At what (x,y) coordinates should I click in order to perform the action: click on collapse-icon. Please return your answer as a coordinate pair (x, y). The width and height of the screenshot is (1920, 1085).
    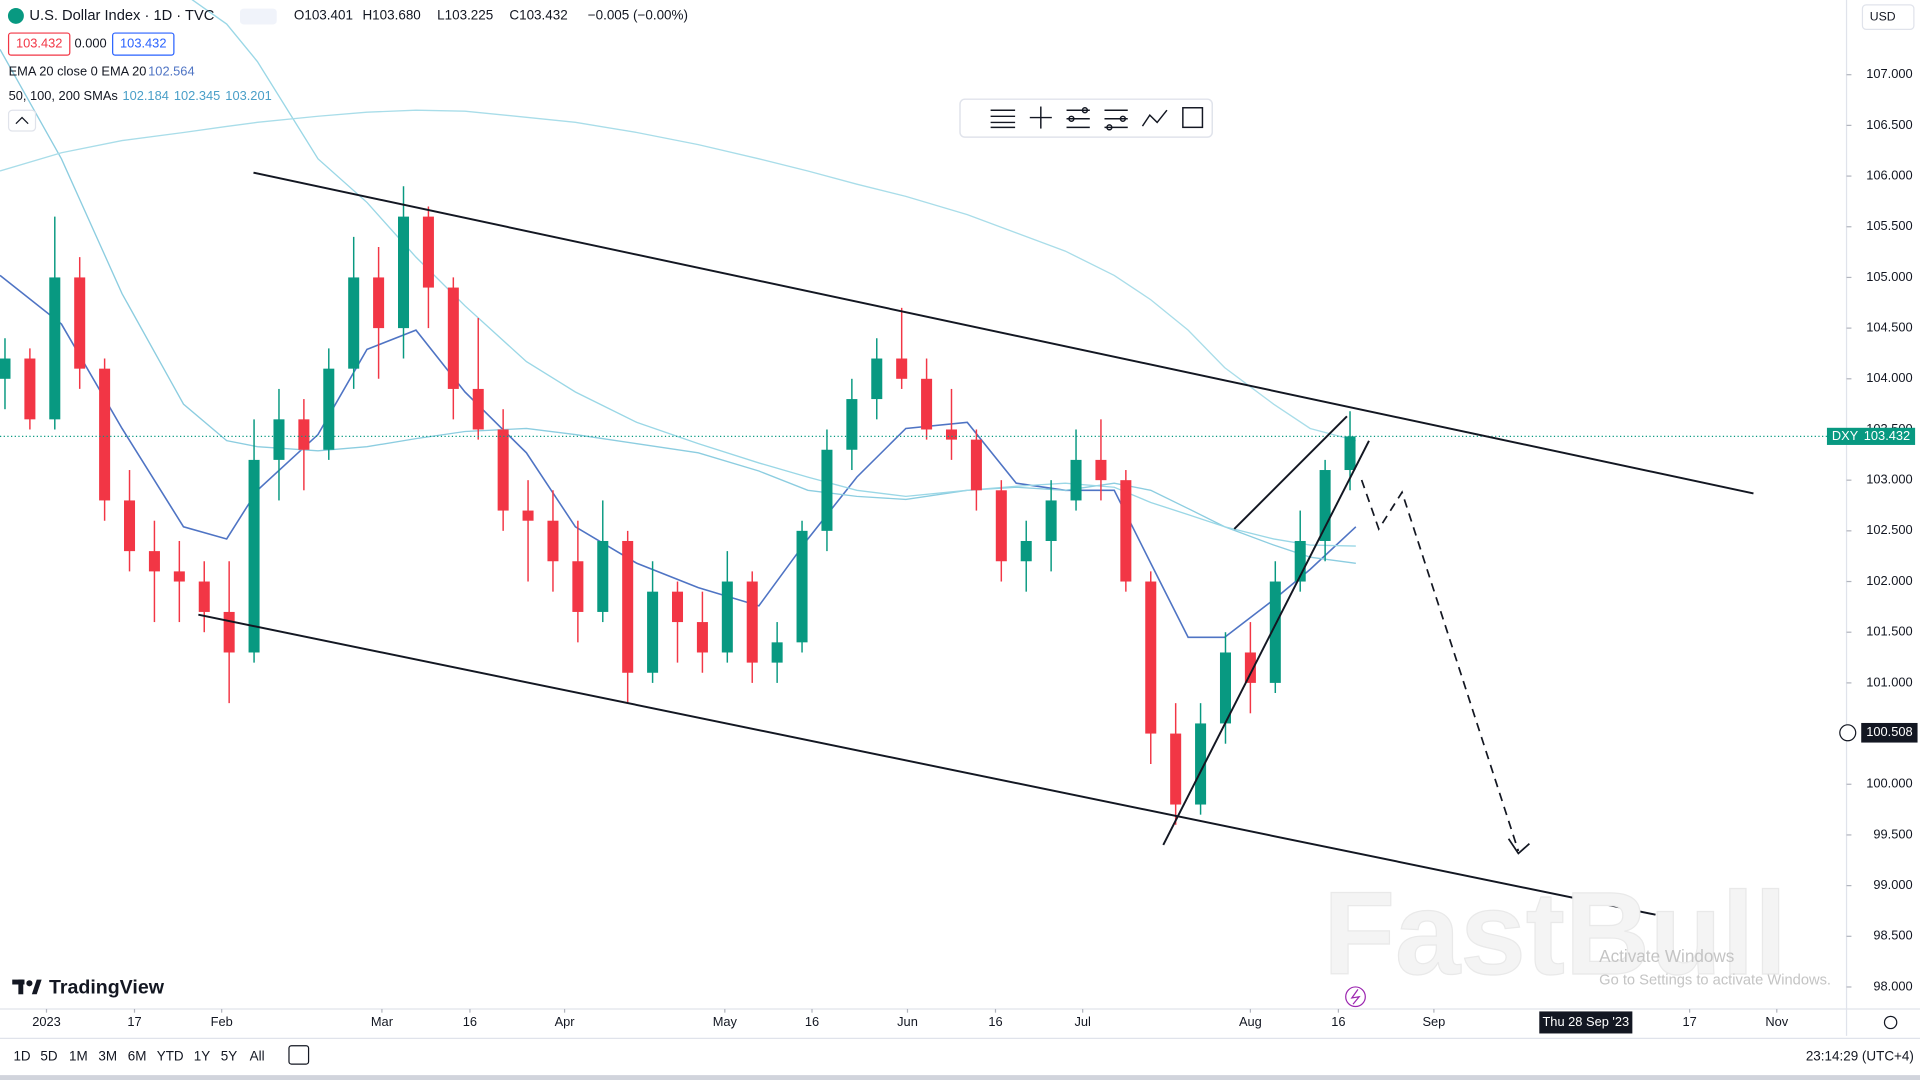
    Looking at the image, I should click on (22, 120).